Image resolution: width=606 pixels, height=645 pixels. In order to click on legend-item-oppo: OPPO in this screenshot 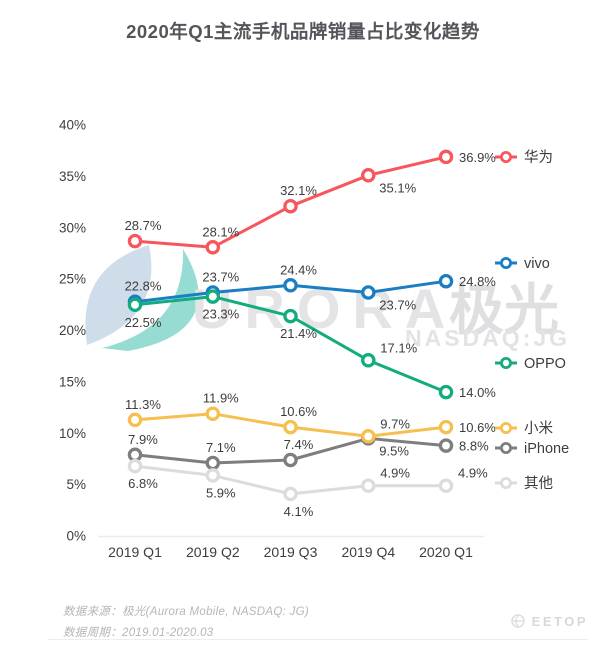, I will do `click(530, 364)`.